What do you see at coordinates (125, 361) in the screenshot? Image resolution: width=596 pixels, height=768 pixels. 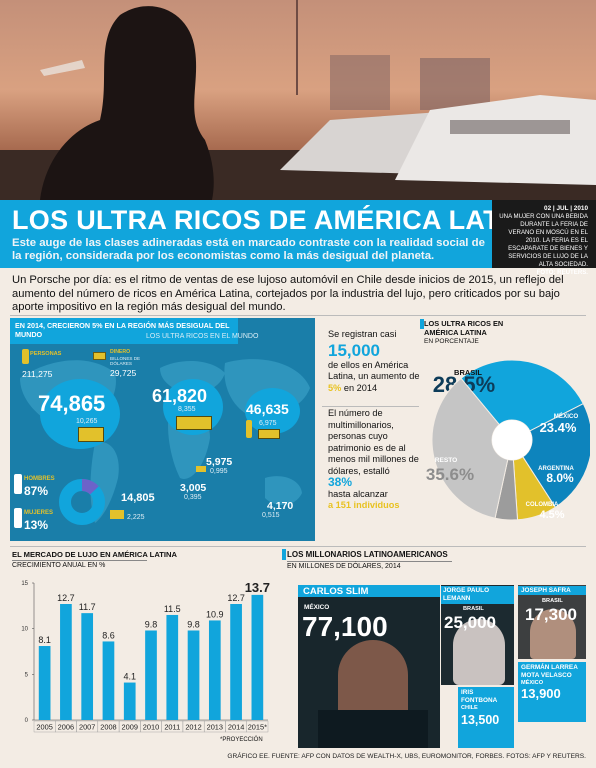 I see `legend-money-unit: BILLONES DE DÓLARES` at bounding box center [125, 361].